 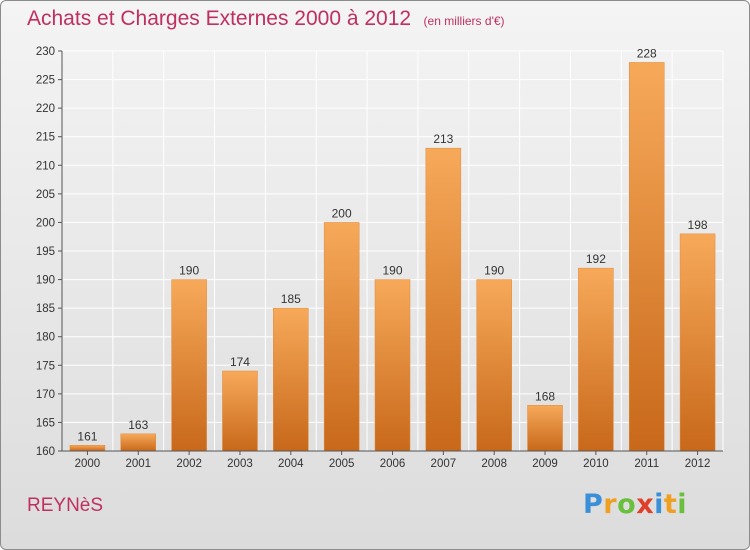 I want to click on x-tick-label: 2003, so click(x=240, y=464).